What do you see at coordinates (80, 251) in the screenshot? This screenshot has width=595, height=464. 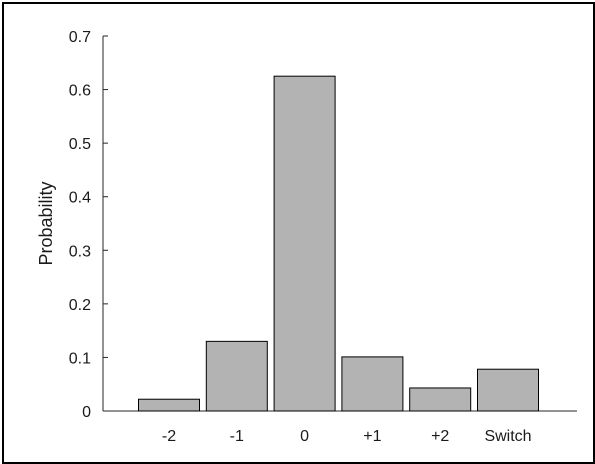 I see `y-tick-label: 0.3` at bounding box center [80, 251].